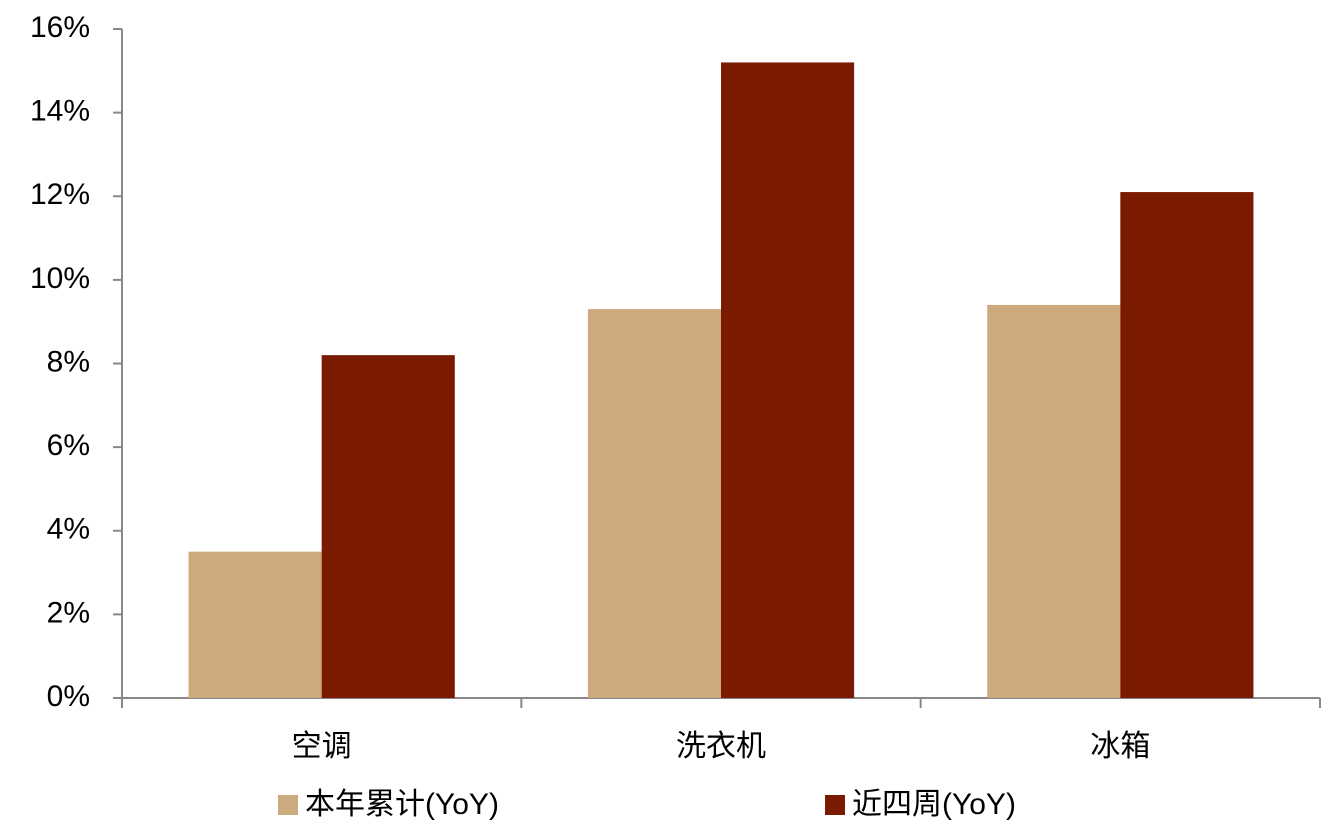 This screenshot has width=1329, height=840. Describe the element at coordinates (68, 529) in the screenshot. I see `y-tick-label: 4%` at that location.